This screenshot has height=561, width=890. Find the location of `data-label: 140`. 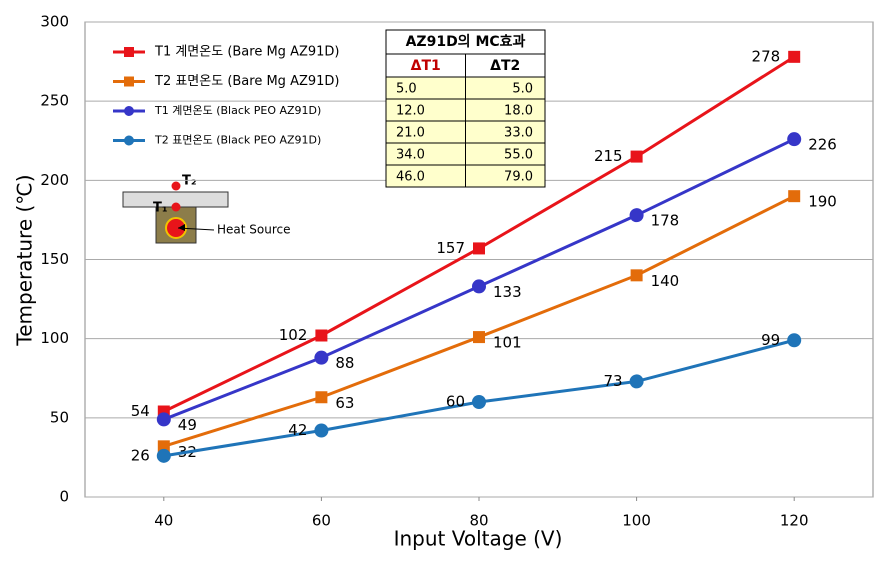

data-label: 140 is located at coordinates (665, 281).